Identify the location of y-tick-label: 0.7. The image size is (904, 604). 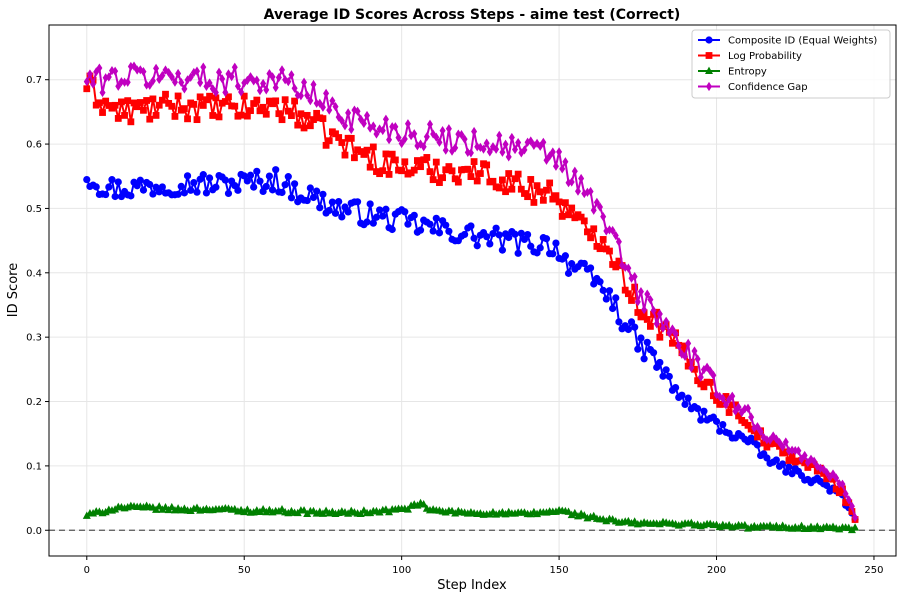
(34, 80).